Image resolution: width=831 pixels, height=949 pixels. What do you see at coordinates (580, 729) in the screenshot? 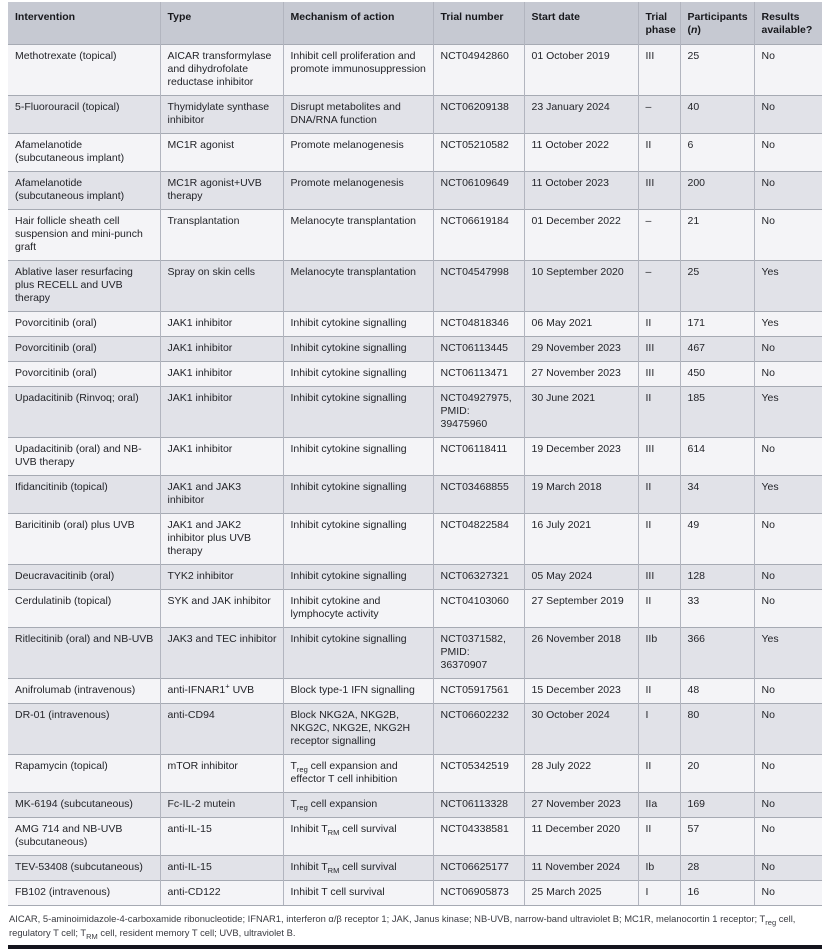
I see `cell-start-date: 30 October 2024` at bounding box center [580, 729].